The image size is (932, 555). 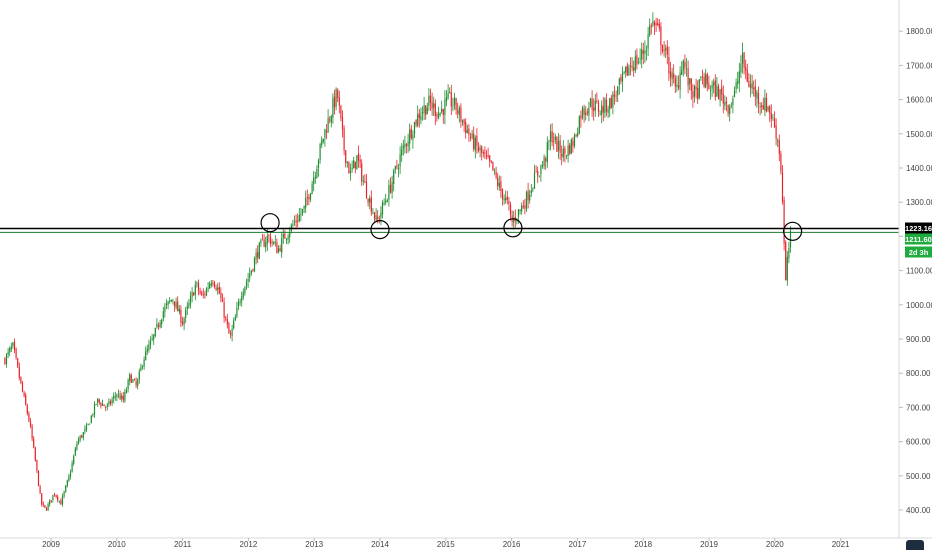 I want to click on y-tick-label: 1100.00, so click(x=919, y=271).